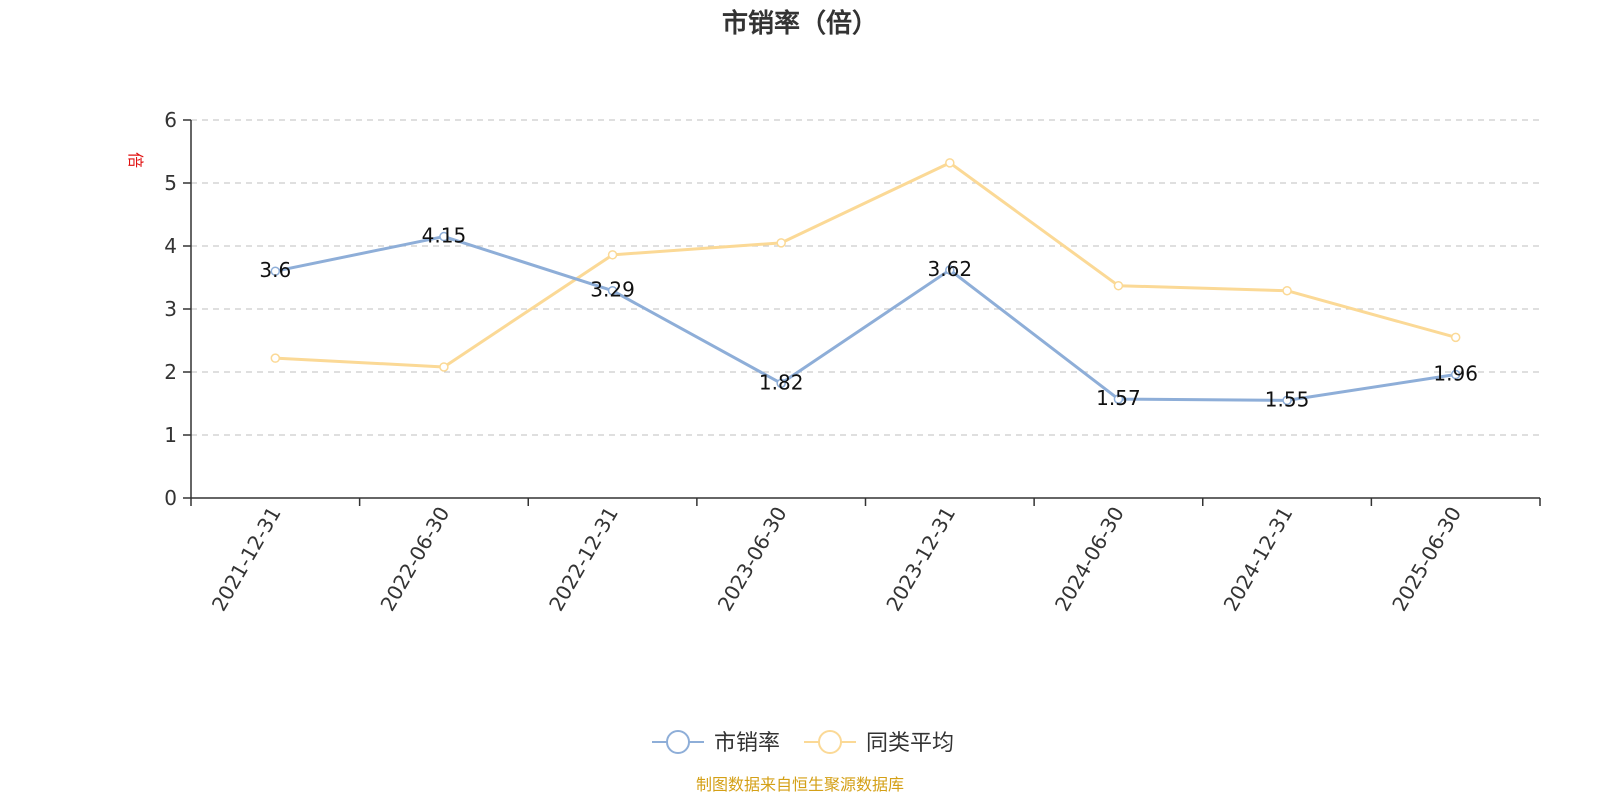 The width and height of the screenshot is (1600, 800). What do you see at coordinates (170, 498) in the screenshot?
I see `y-tick-label: 0` at bounding box center [170, 498].